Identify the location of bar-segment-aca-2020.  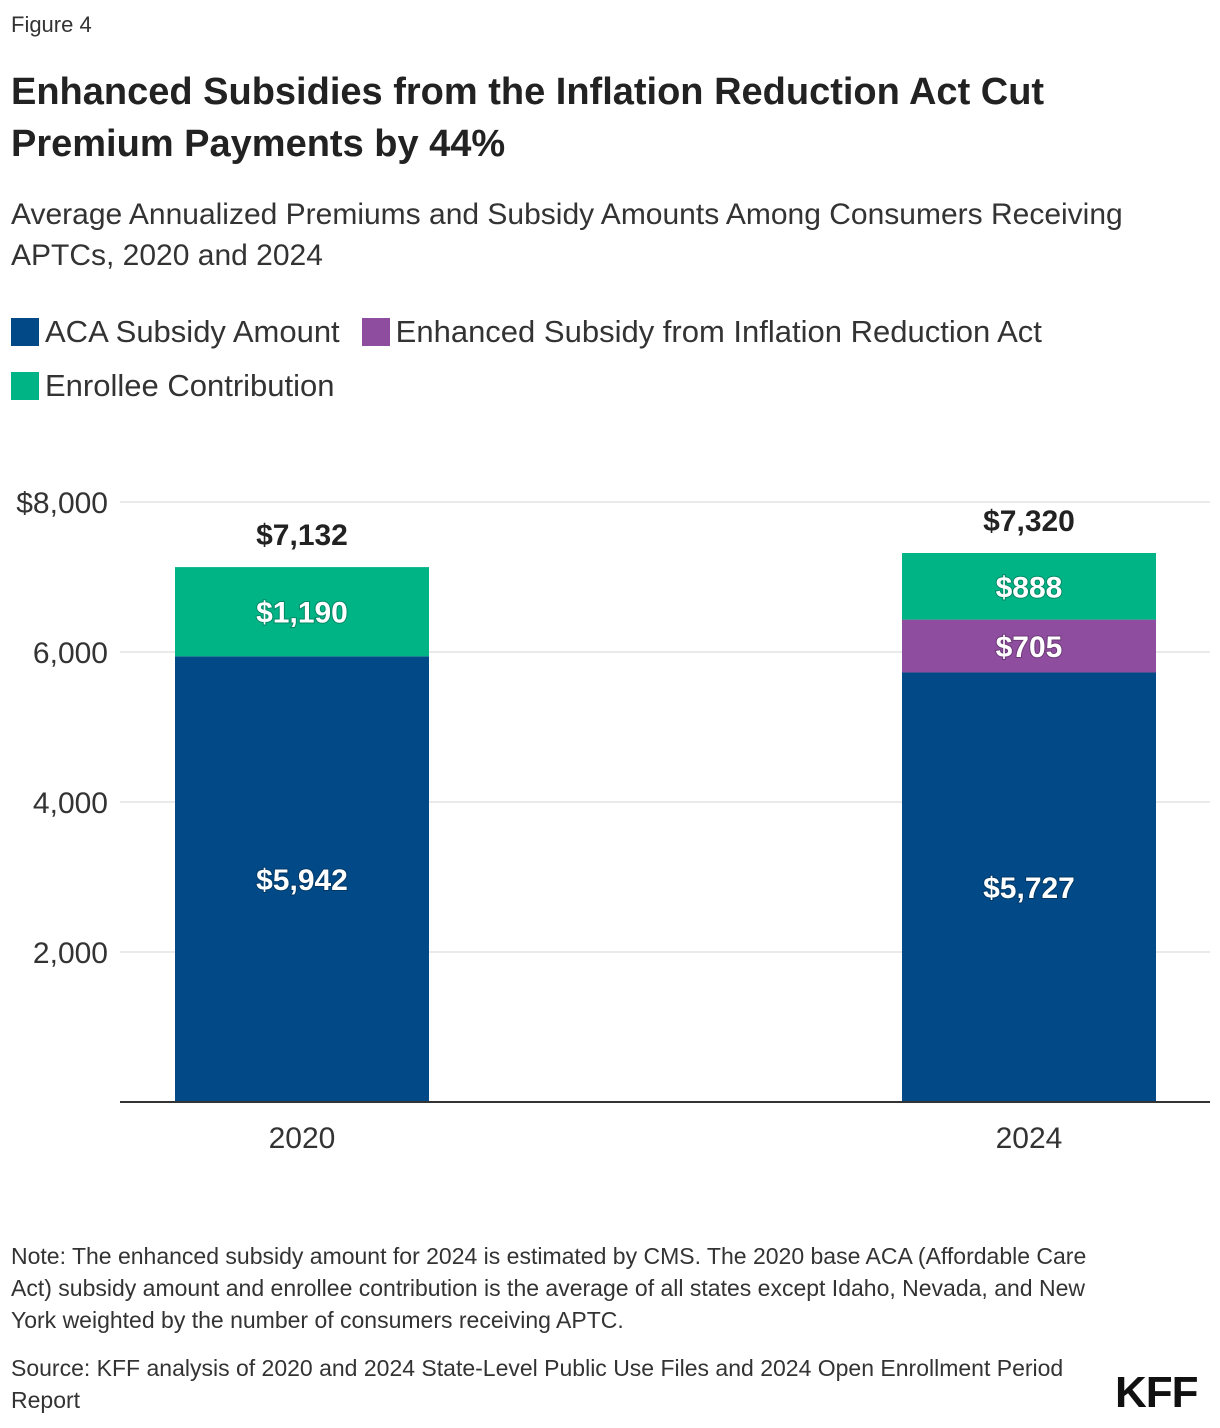
(302, 879).